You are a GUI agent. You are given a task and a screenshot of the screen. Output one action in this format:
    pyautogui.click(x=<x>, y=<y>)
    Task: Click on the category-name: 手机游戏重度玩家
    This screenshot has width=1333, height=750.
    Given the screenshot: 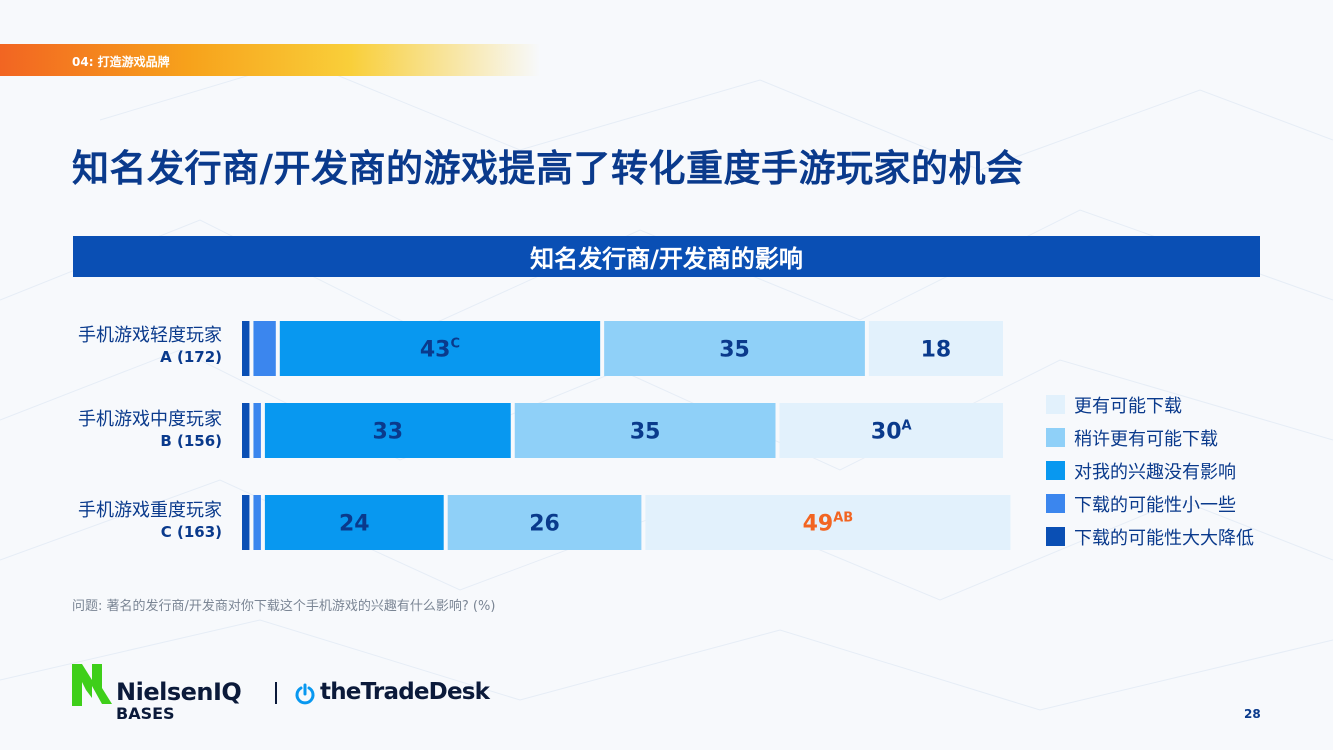 What is the action you would take?
    pyautogui.click(x=150, y=510)
    